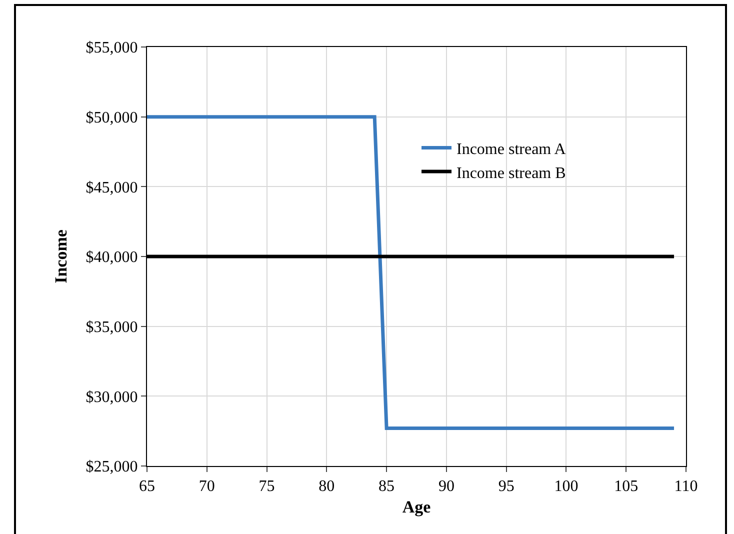 This screenshot has width=734, height=534. What do you see at coordinates (112, 467) in the screenshot?
I see `y-tick-label: $25,000` at bounding box center [112, 467].